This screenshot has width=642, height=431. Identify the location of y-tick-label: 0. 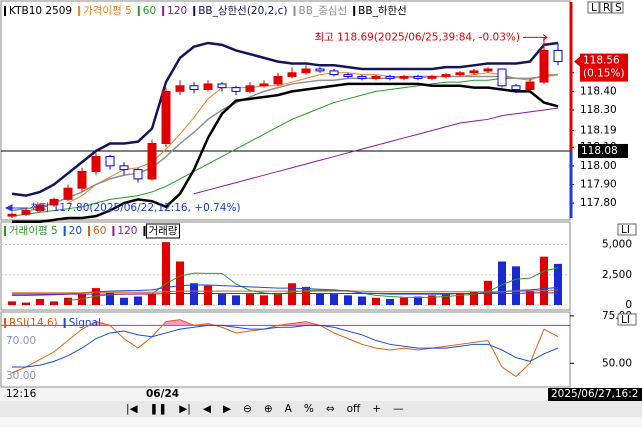
(628, 305).